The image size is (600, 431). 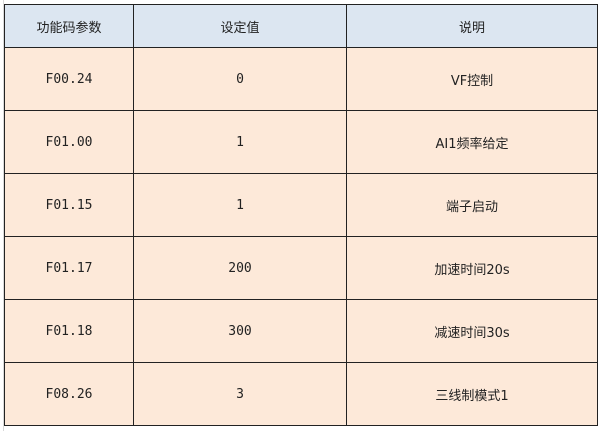 I want to click on table-row: F00.24 0 VF控制, so click(x=301, y=79).